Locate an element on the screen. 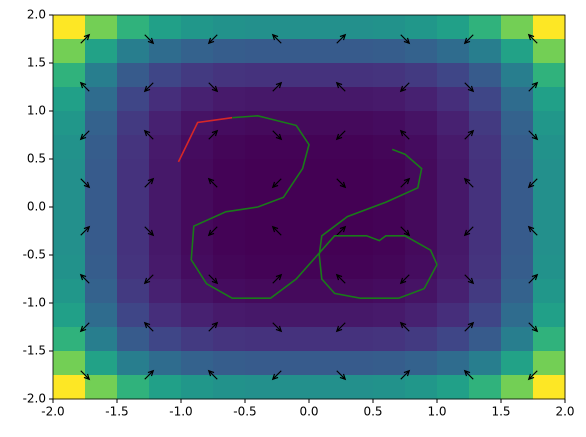  y-tick-label: -1.5 is located at coordinates (34, 351).